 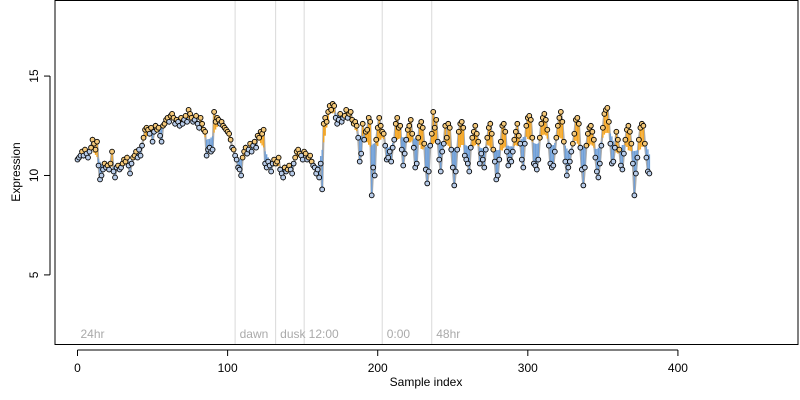 I want to click on region-label: 12:00, so click(x=324, y=334).